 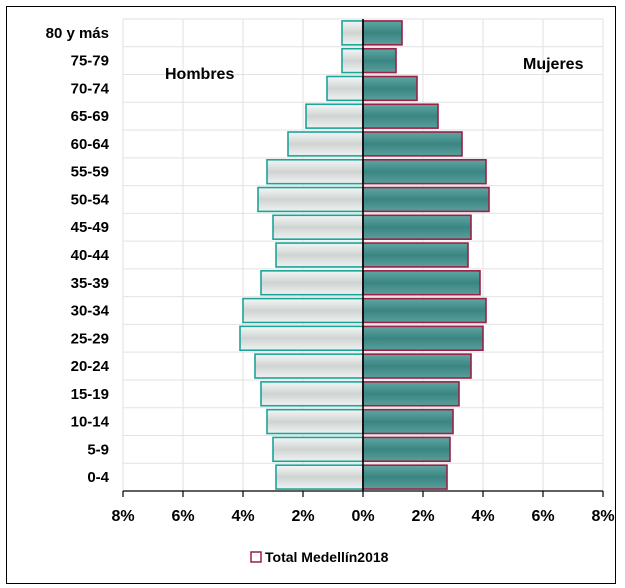 What do you see at coordinates (90, 61) in the screenshot?
I see `category-label-1: 75-79` at bounding box center [90, 61].